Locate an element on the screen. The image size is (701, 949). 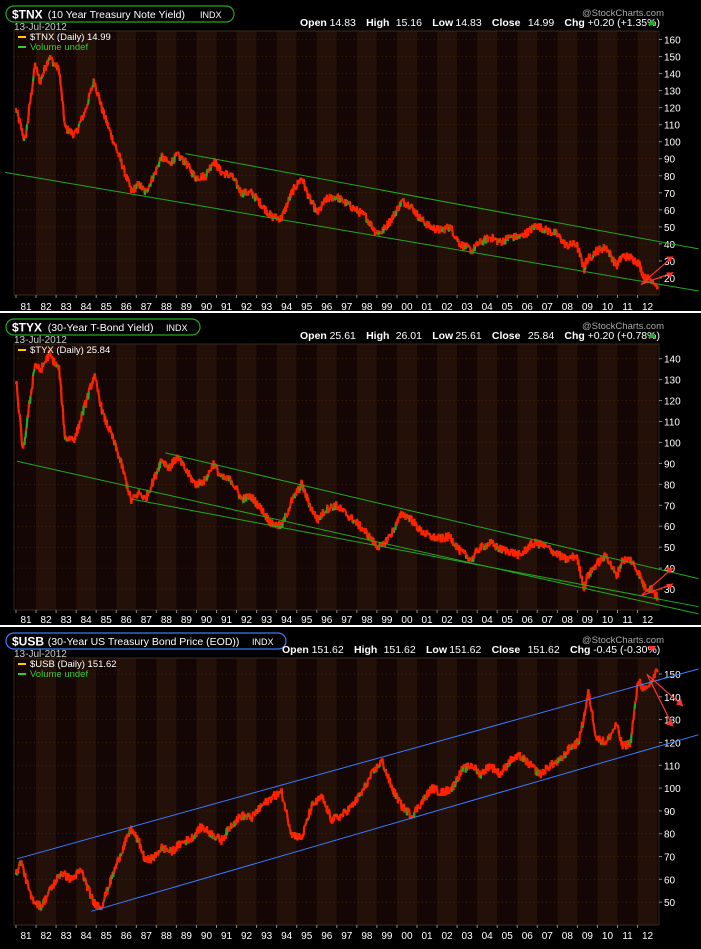
x-tick-label: 10 is located at coordinates (608, 936).